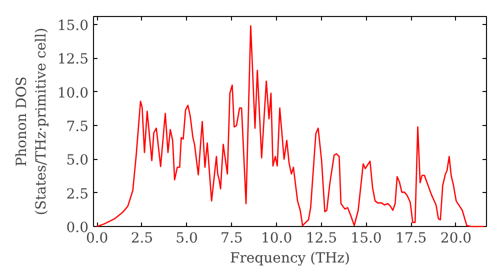 Image resolution: width=500 pixels, height=280 pixels. What do you see at coordinates (366, 238) in the screenshot?
I see `x-tick-label: 15.0` at bounding box center [366, 238].